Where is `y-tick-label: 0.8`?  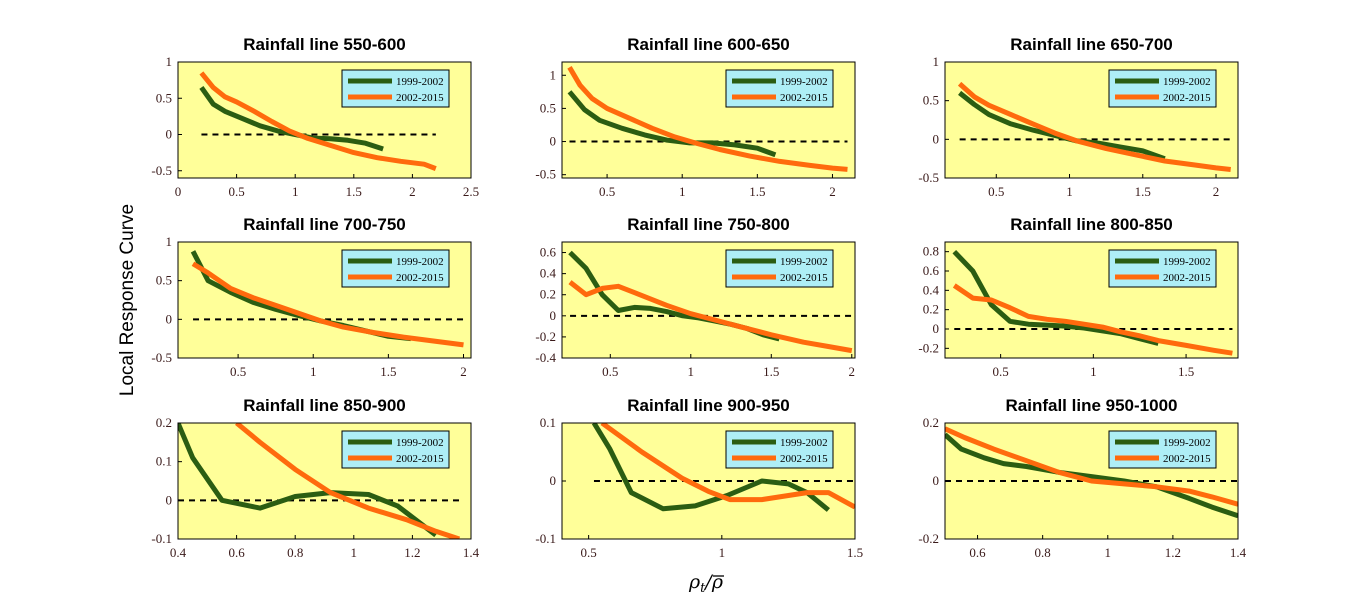
y-tick-label: 0.8 is located at coordinates (931, 251).